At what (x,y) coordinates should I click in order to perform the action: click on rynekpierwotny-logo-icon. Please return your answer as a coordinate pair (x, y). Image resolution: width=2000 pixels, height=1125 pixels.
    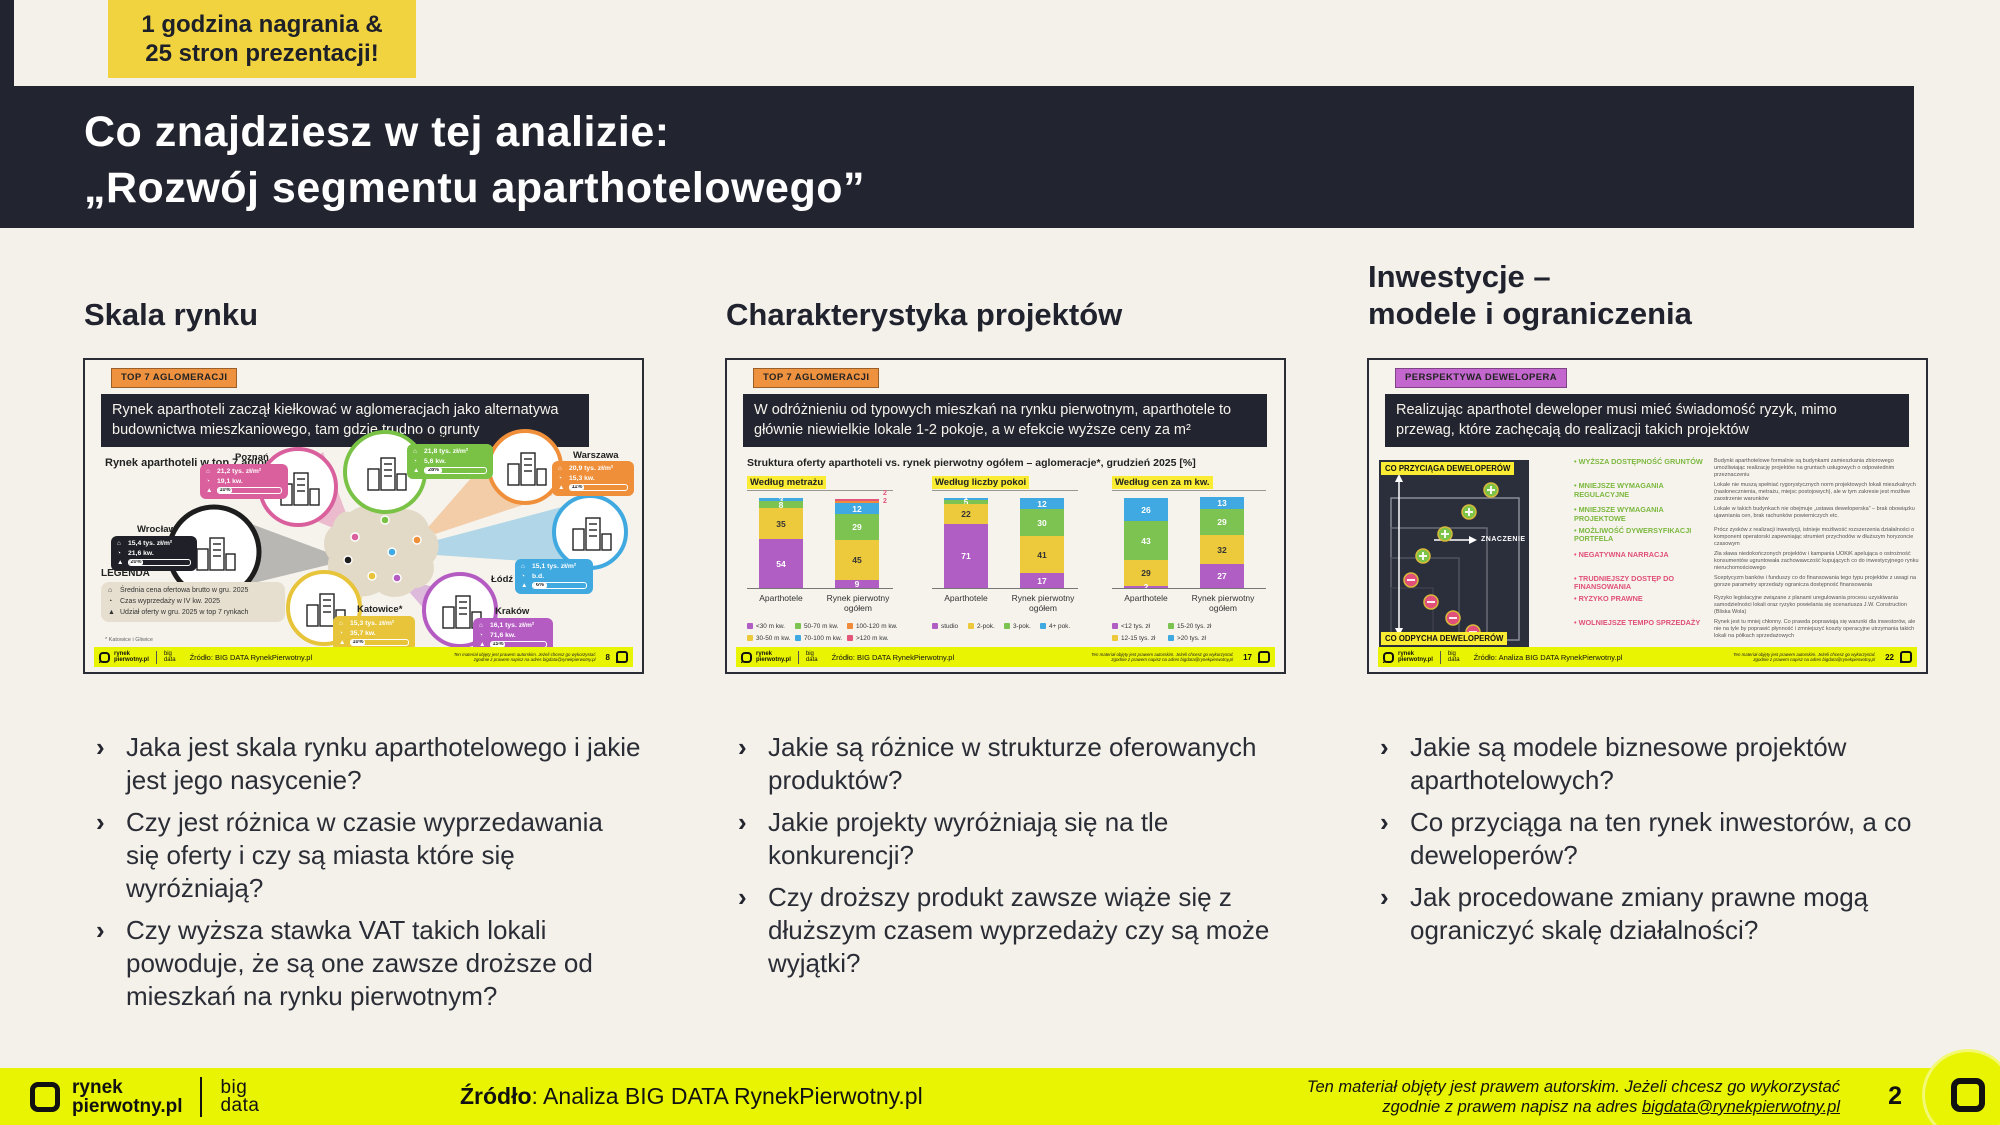
    Looking at the image, I should click on (746, 657).